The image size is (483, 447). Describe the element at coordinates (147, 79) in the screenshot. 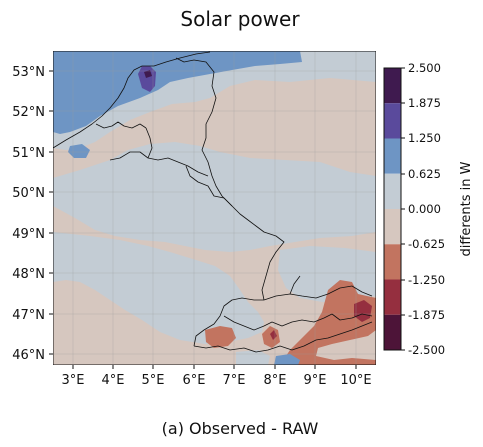

I see `contour-high-positive-north` at that location.